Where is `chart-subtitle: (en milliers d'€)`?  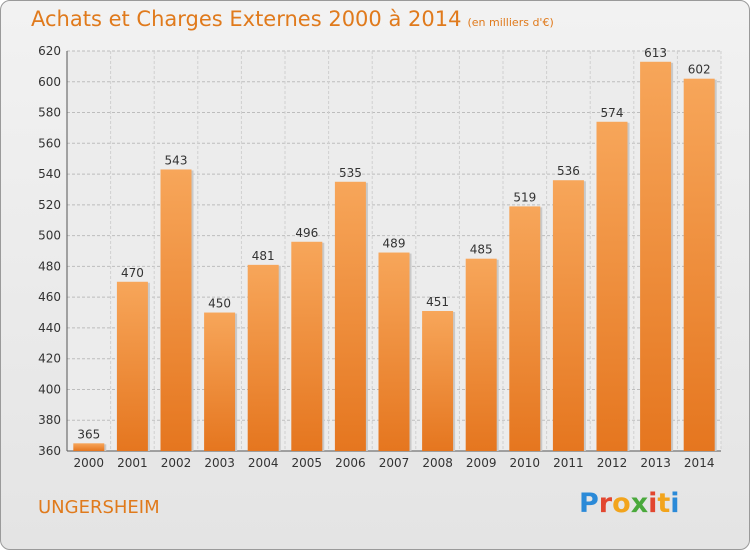
chart-subtitle: (en milliers d'€) is located at coordinates (510, 22).